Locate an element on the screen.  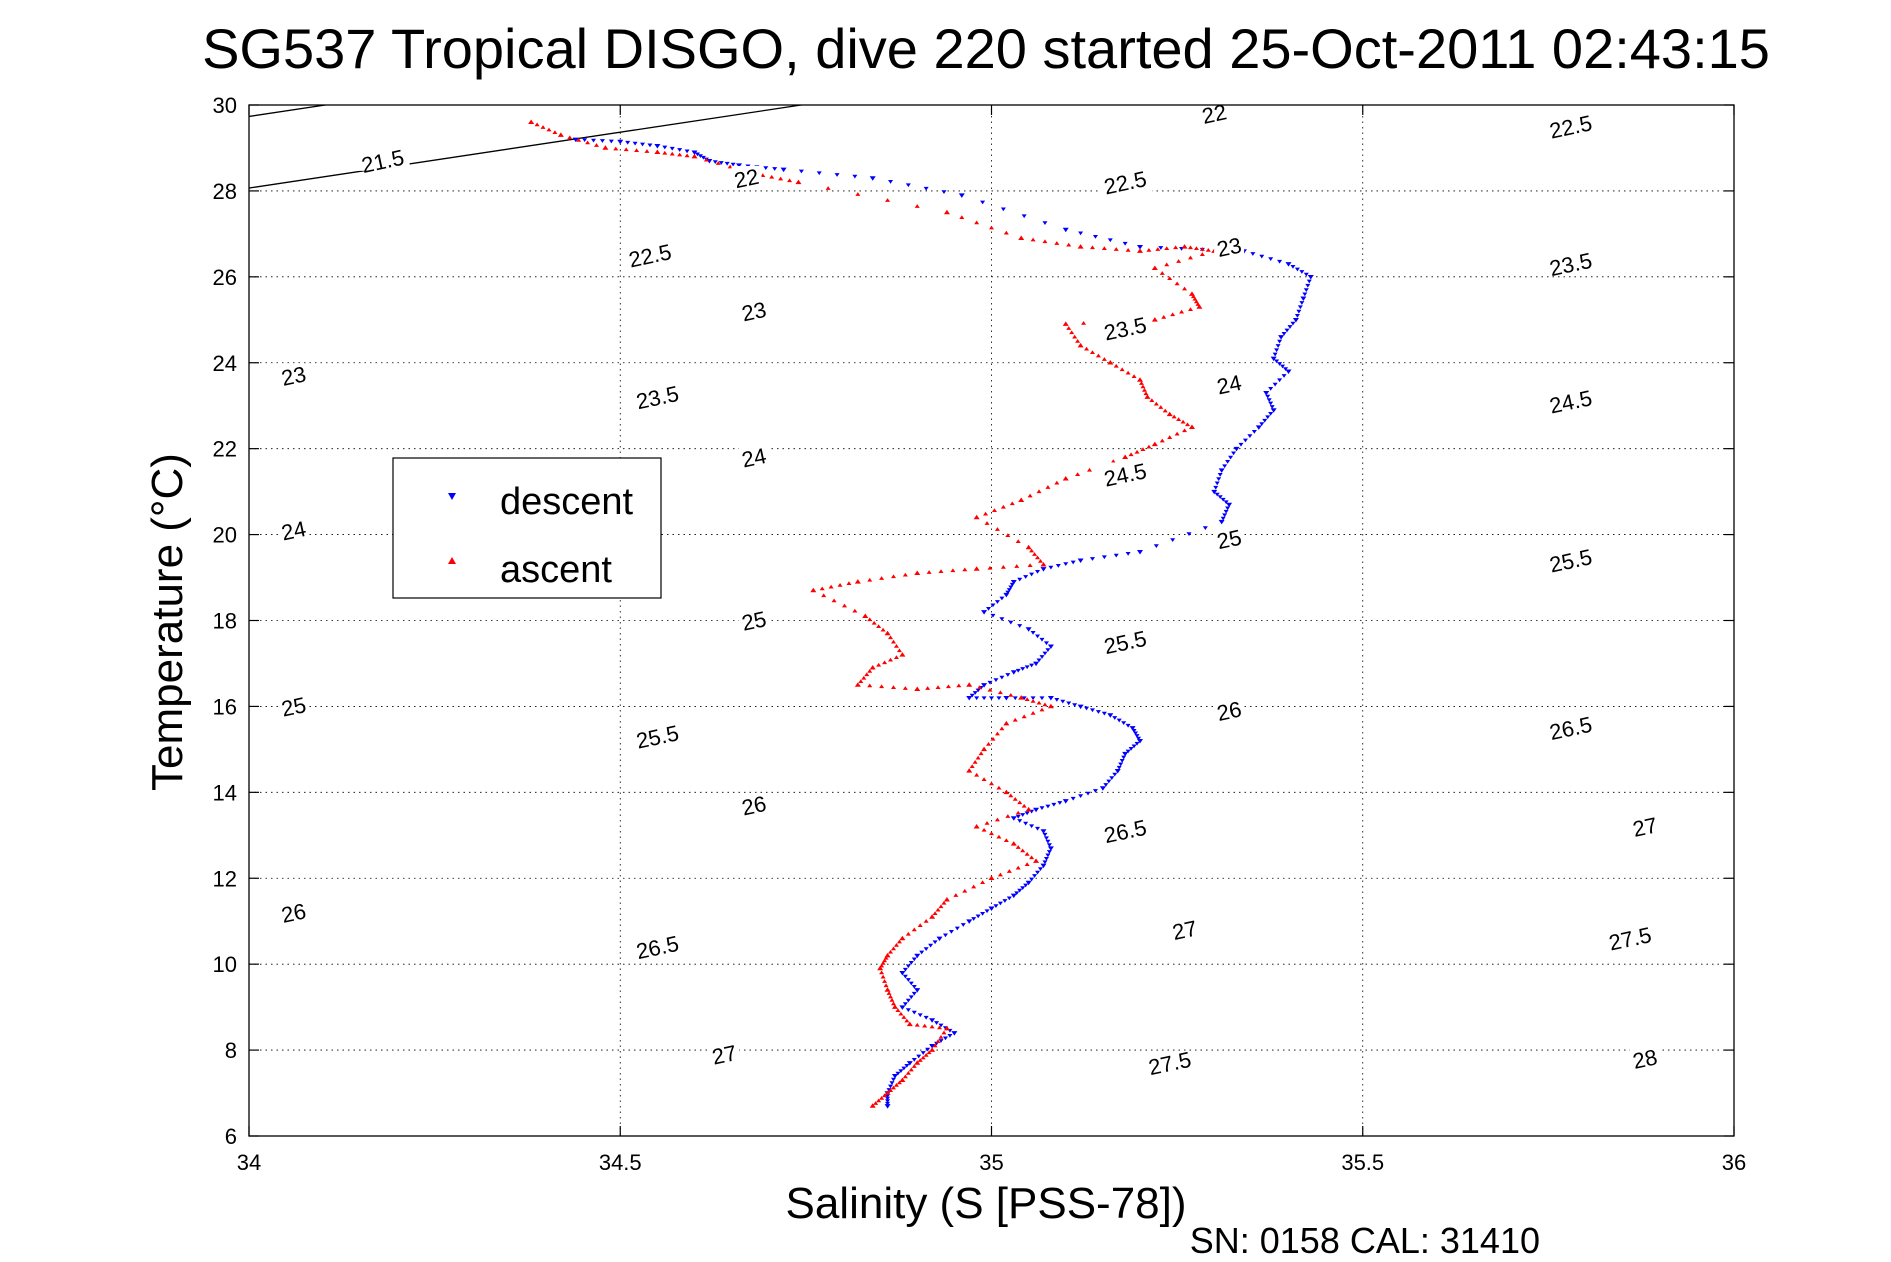
y-tick-label: 18 is located at coordinates (225, 621).